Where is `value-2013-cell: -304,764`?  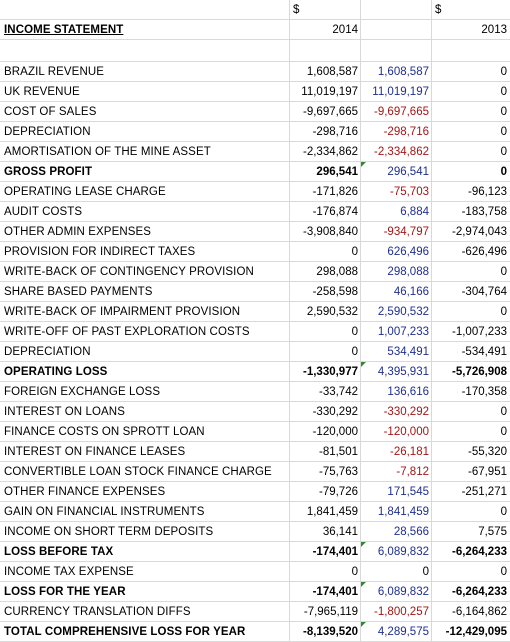 value-2013-cell: -304,764 is located at coordinates (484, 292).